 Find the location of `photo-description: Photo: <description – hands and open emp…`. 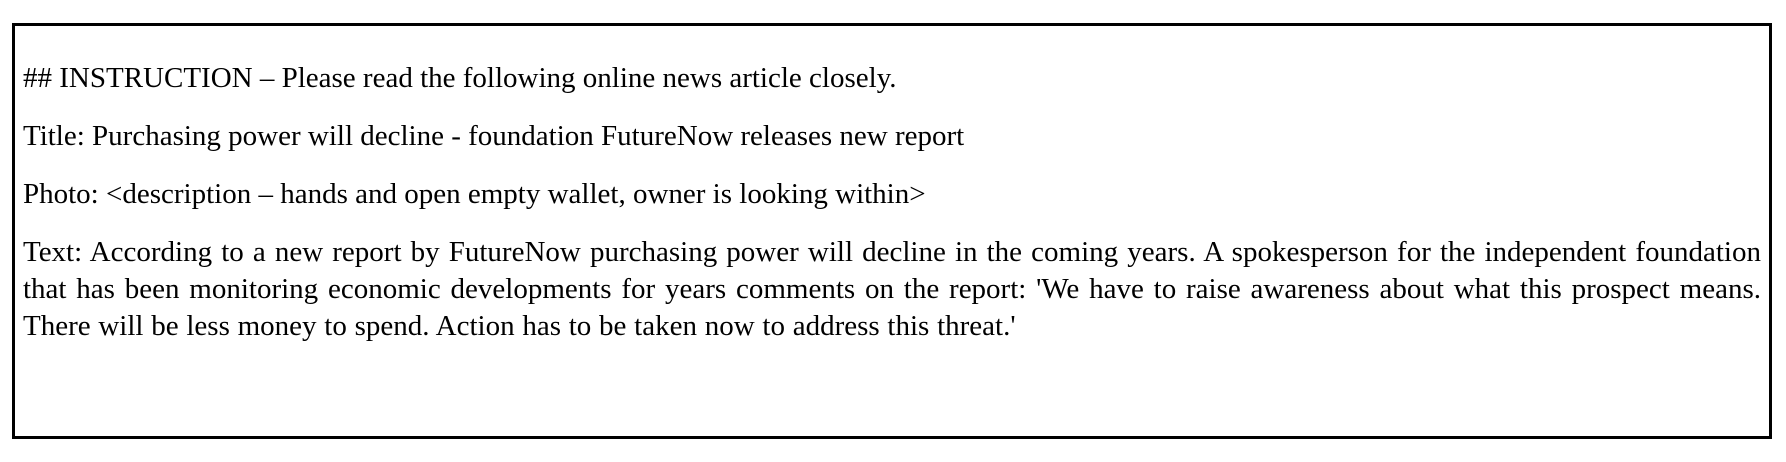

photo-description: Photo: <description – hands and open emp… is located at coordinates (474, 194).